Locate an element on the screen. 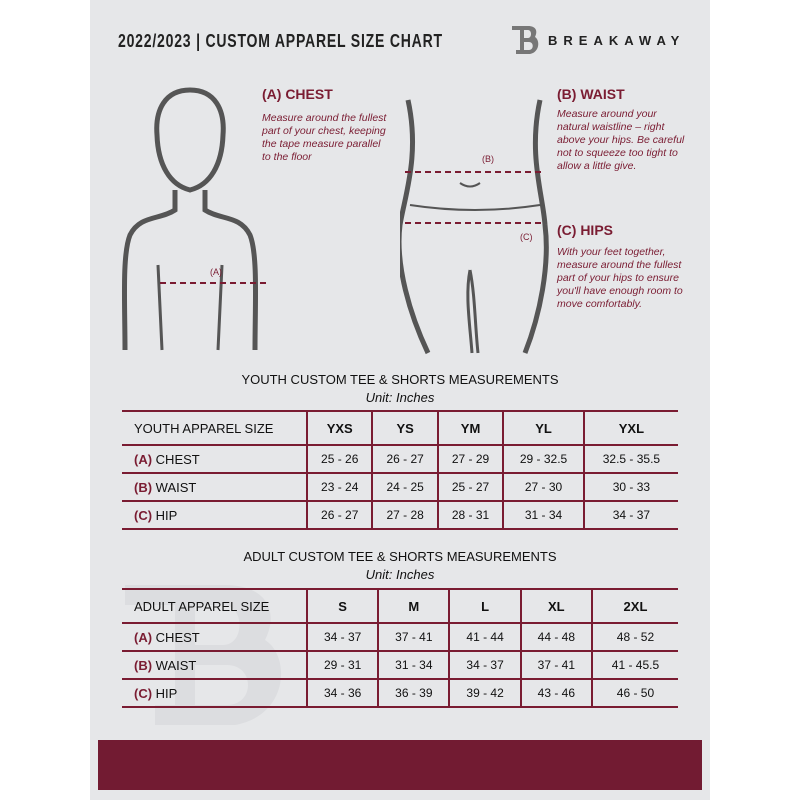 This screenshot has height=800, width=800. page-title: 2022/2023 | CUSTOM APPAREL SIZE CHART is located at coordinates (280, 41).